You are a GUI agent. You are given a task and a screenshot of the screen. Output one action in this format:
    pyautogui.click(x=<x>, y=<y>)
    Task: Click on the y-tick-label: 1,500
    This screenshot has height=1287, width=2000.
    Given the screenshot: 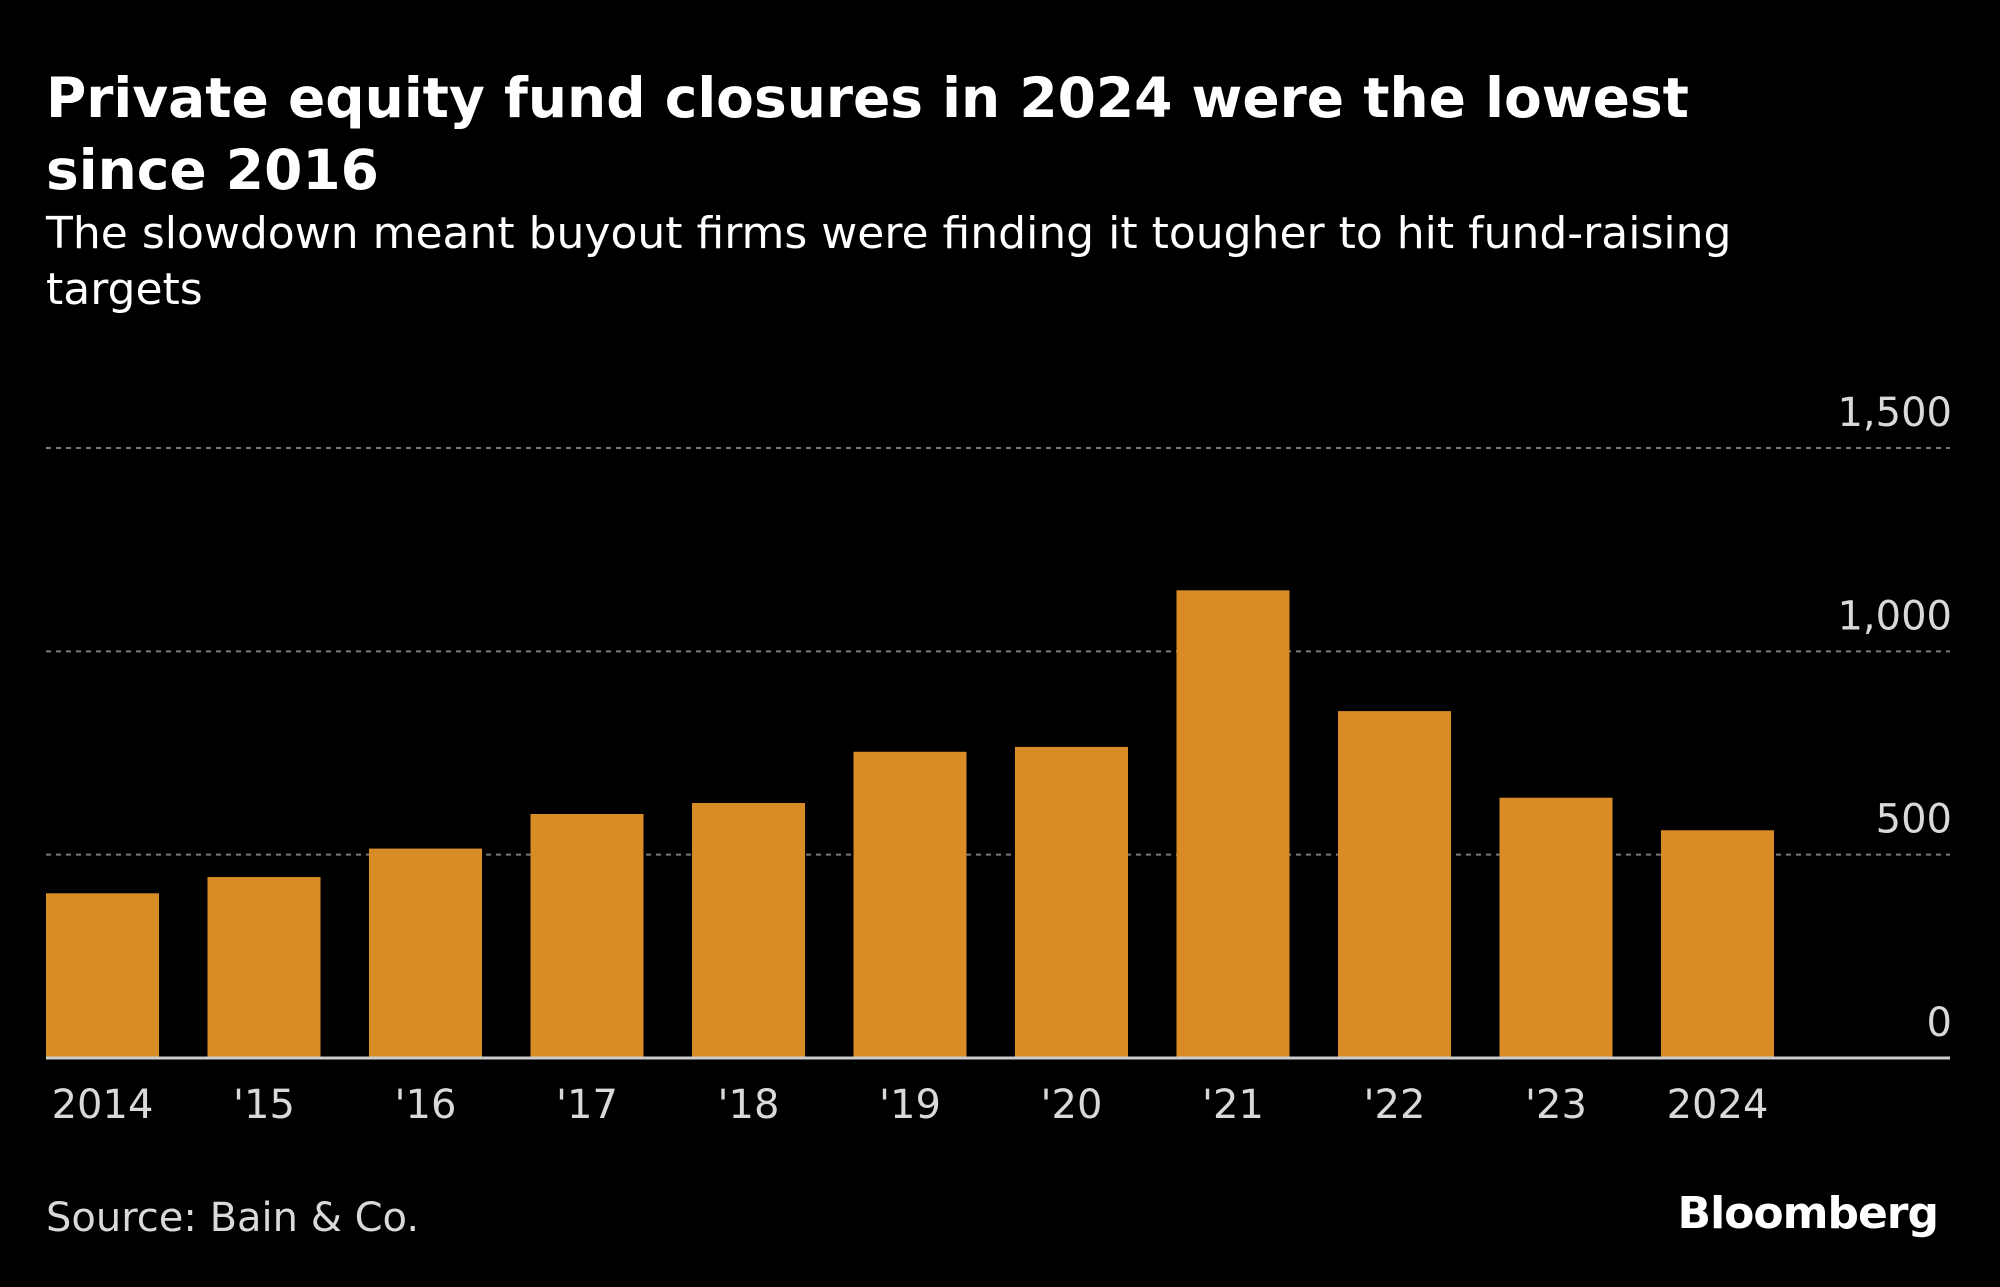 What is the action you would take?
    pyautogui.click(x=1894, y=413)
    